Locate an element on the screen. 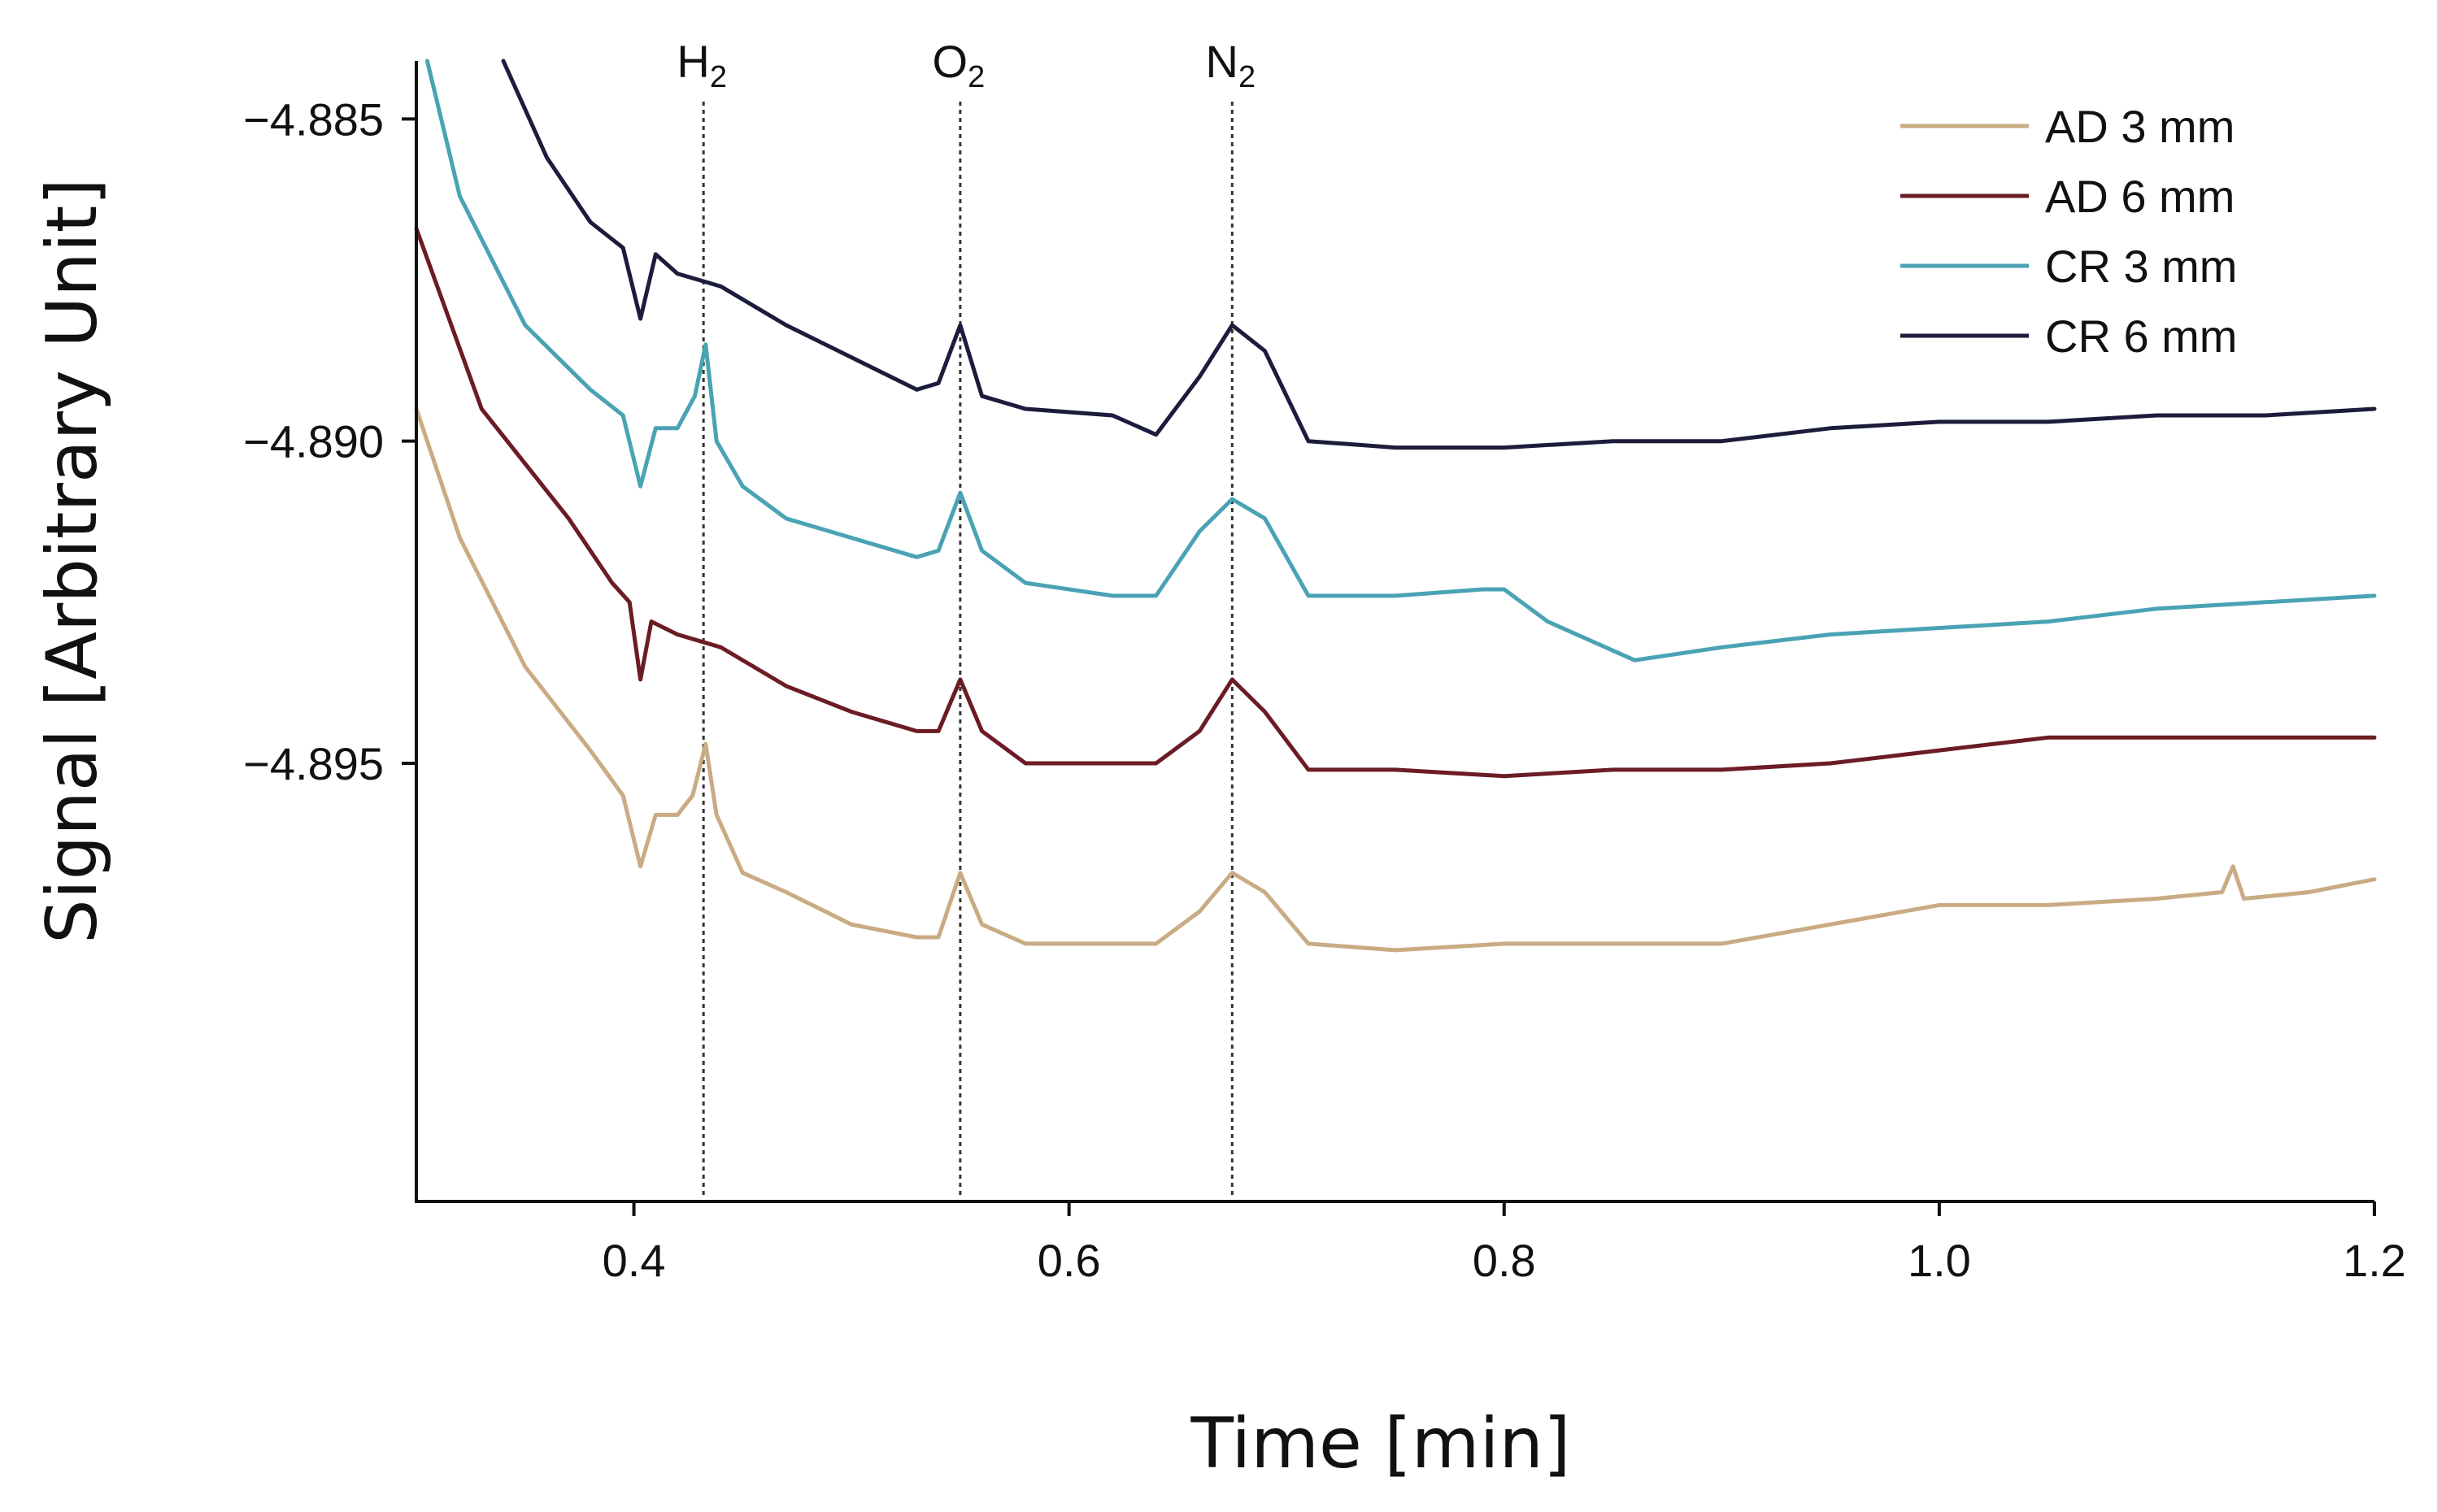 This screenshot has width=2437, height=1512. y-tick-label: −4.885 is located at coordinates (313, 119).